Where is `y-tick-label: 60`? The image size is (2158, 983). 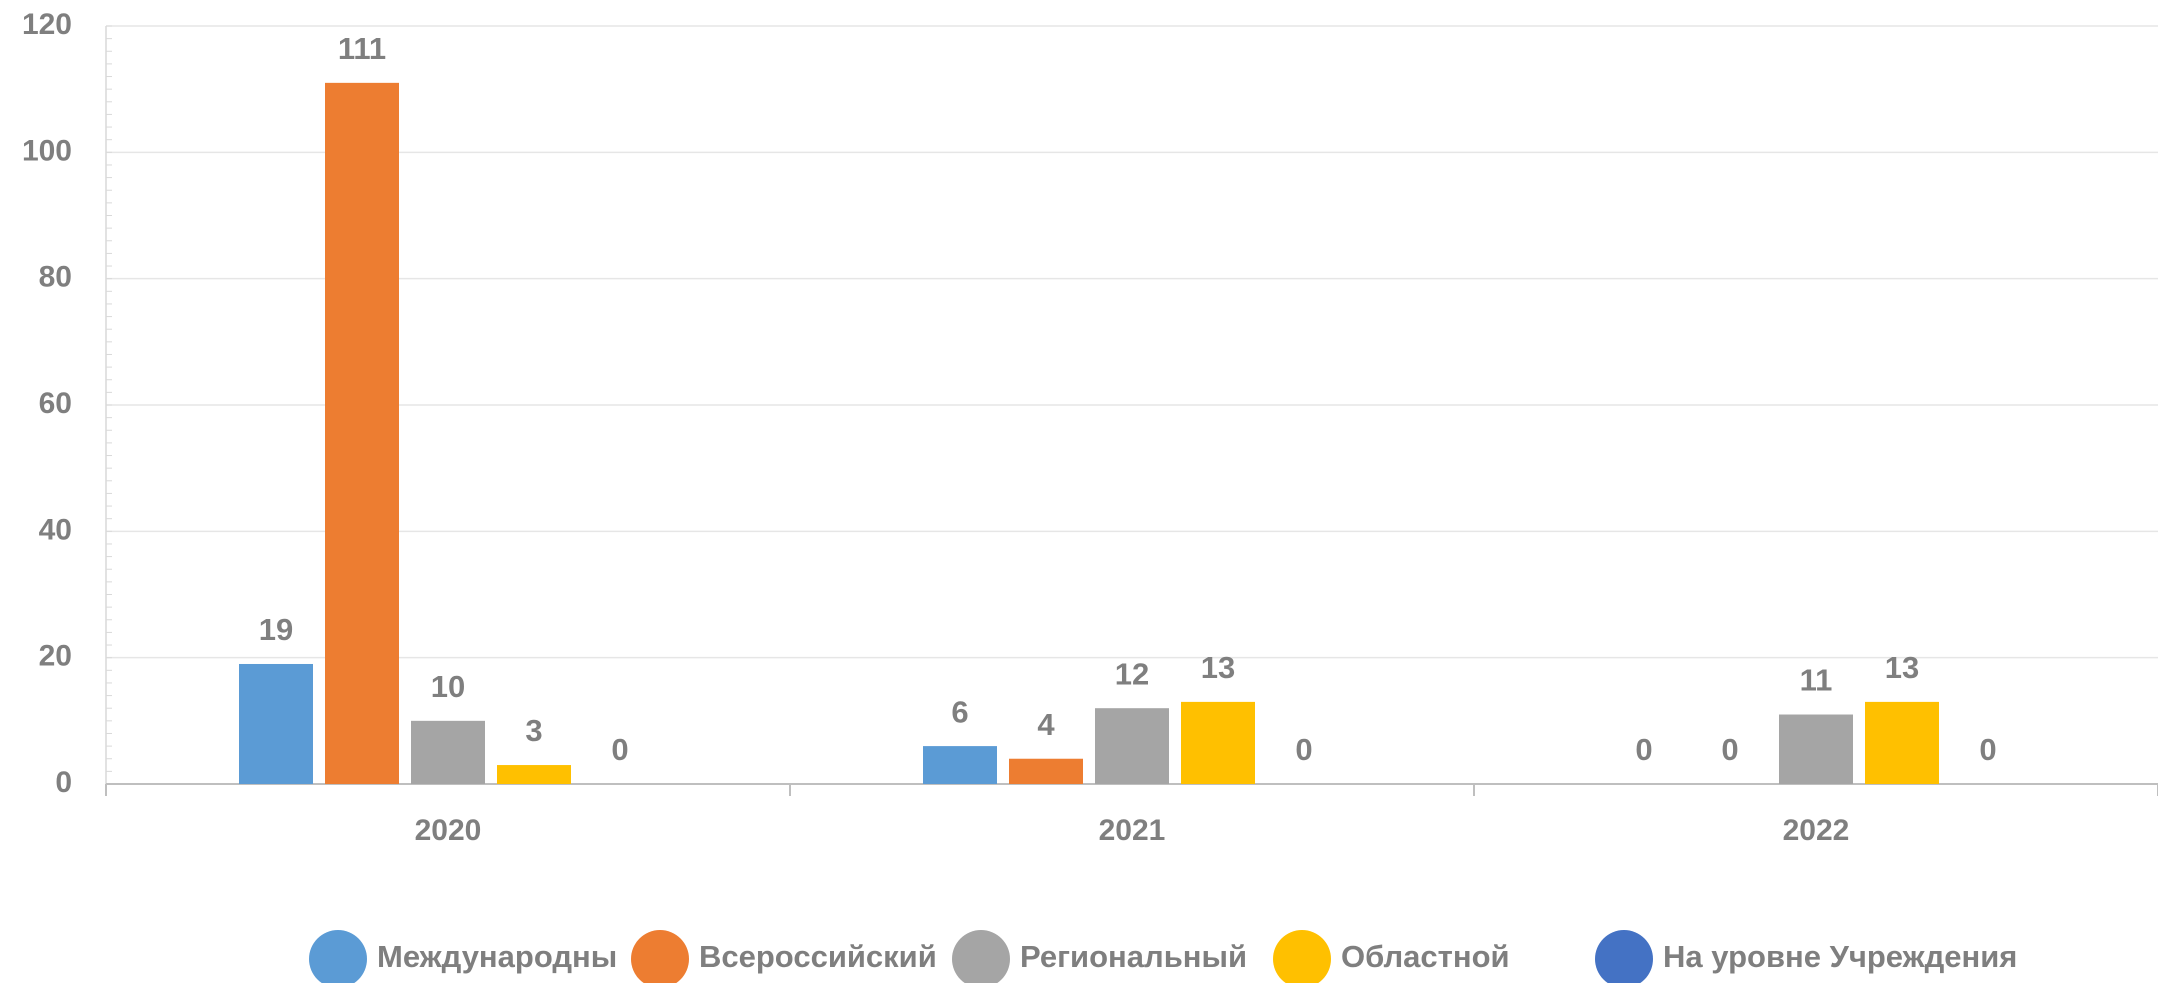
y-tick-label: 60 is located at coordinates (55, 403).